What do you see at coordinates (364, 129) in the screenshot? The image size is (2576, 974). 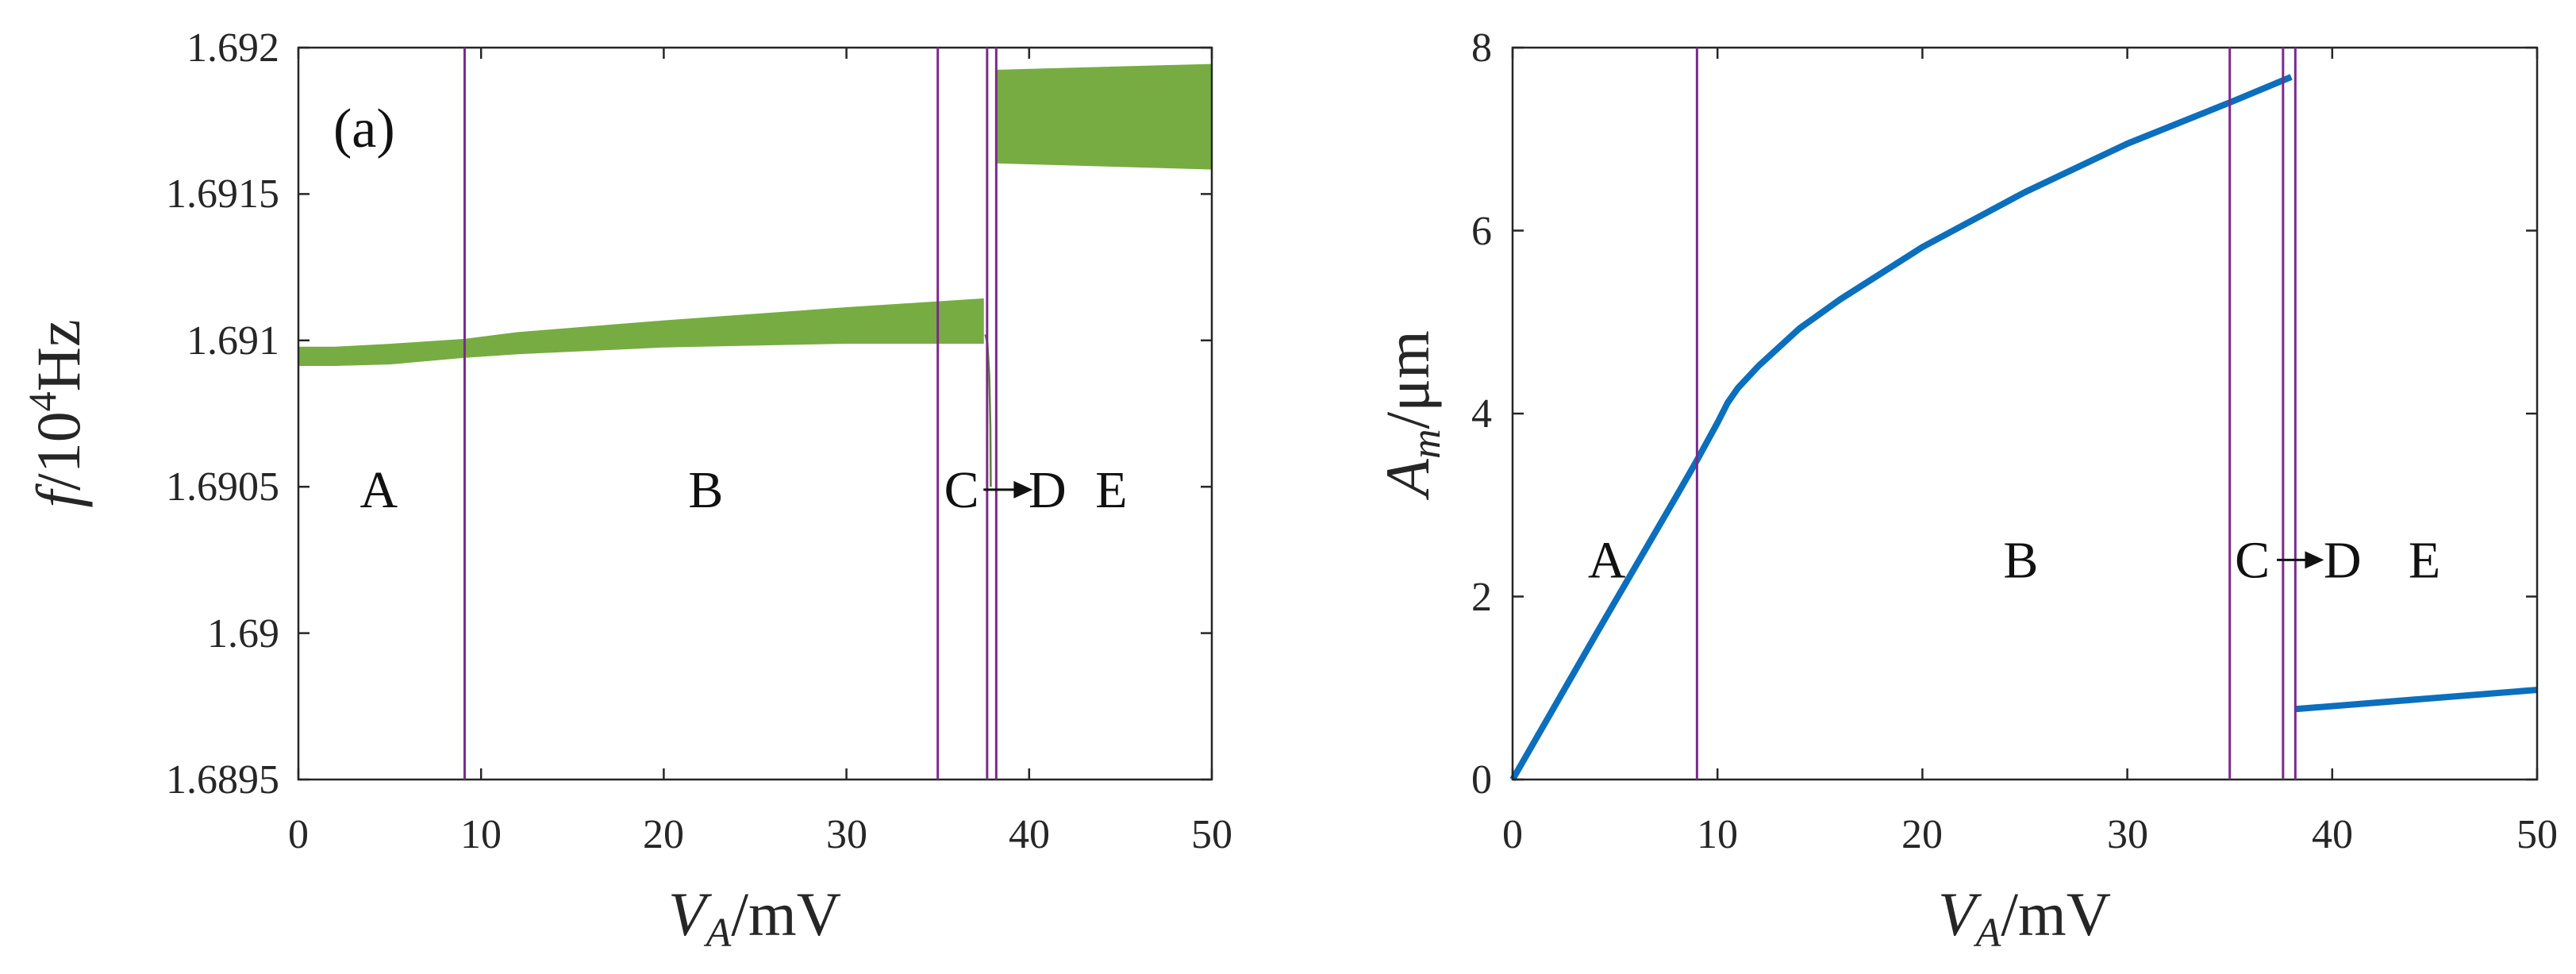 I see `panel-label: (a)` at bounding box center [364, 129].